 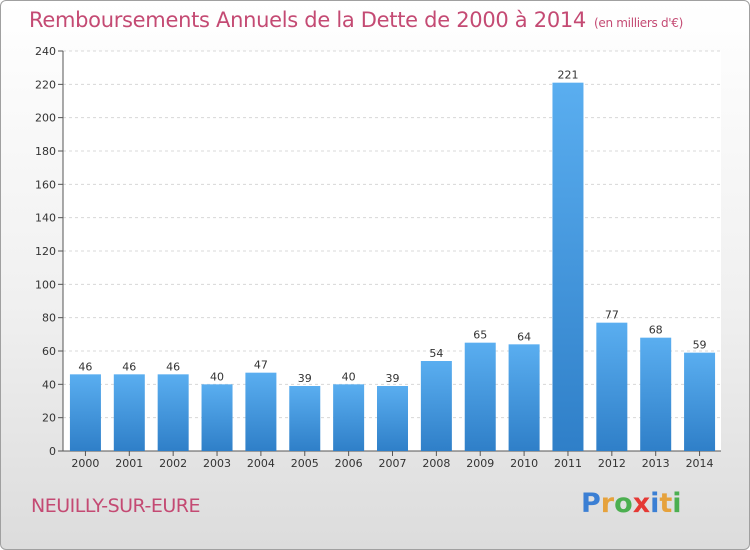 I want to click on value-label-2008: 54, so click(x=436, y=353).